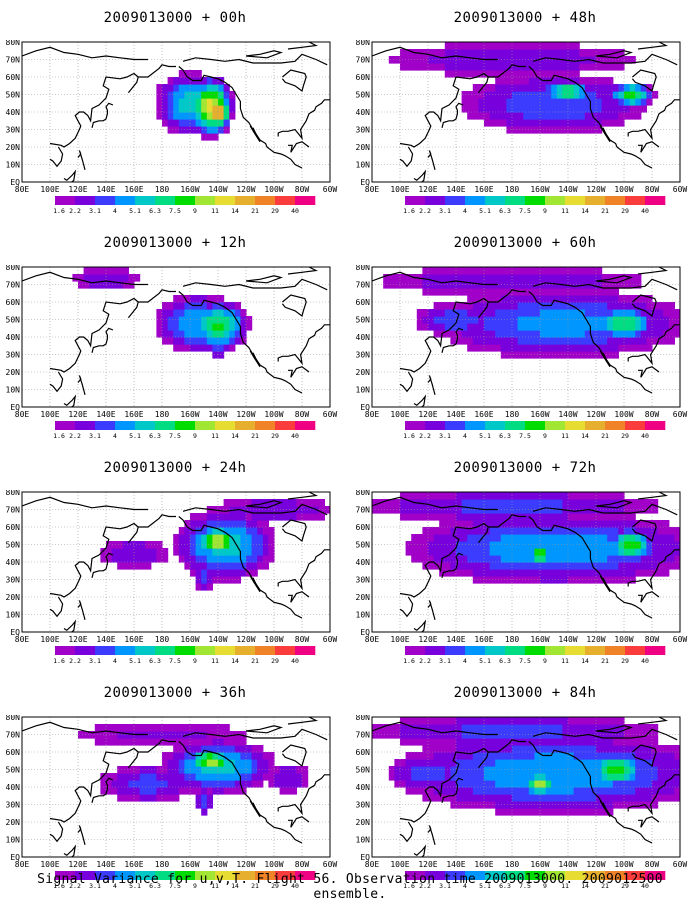 This screenshot has width=700, height=902. Describe the element at coordinates (545, 886) in the screenshot. I see `colorbar-label: 9` at that location.